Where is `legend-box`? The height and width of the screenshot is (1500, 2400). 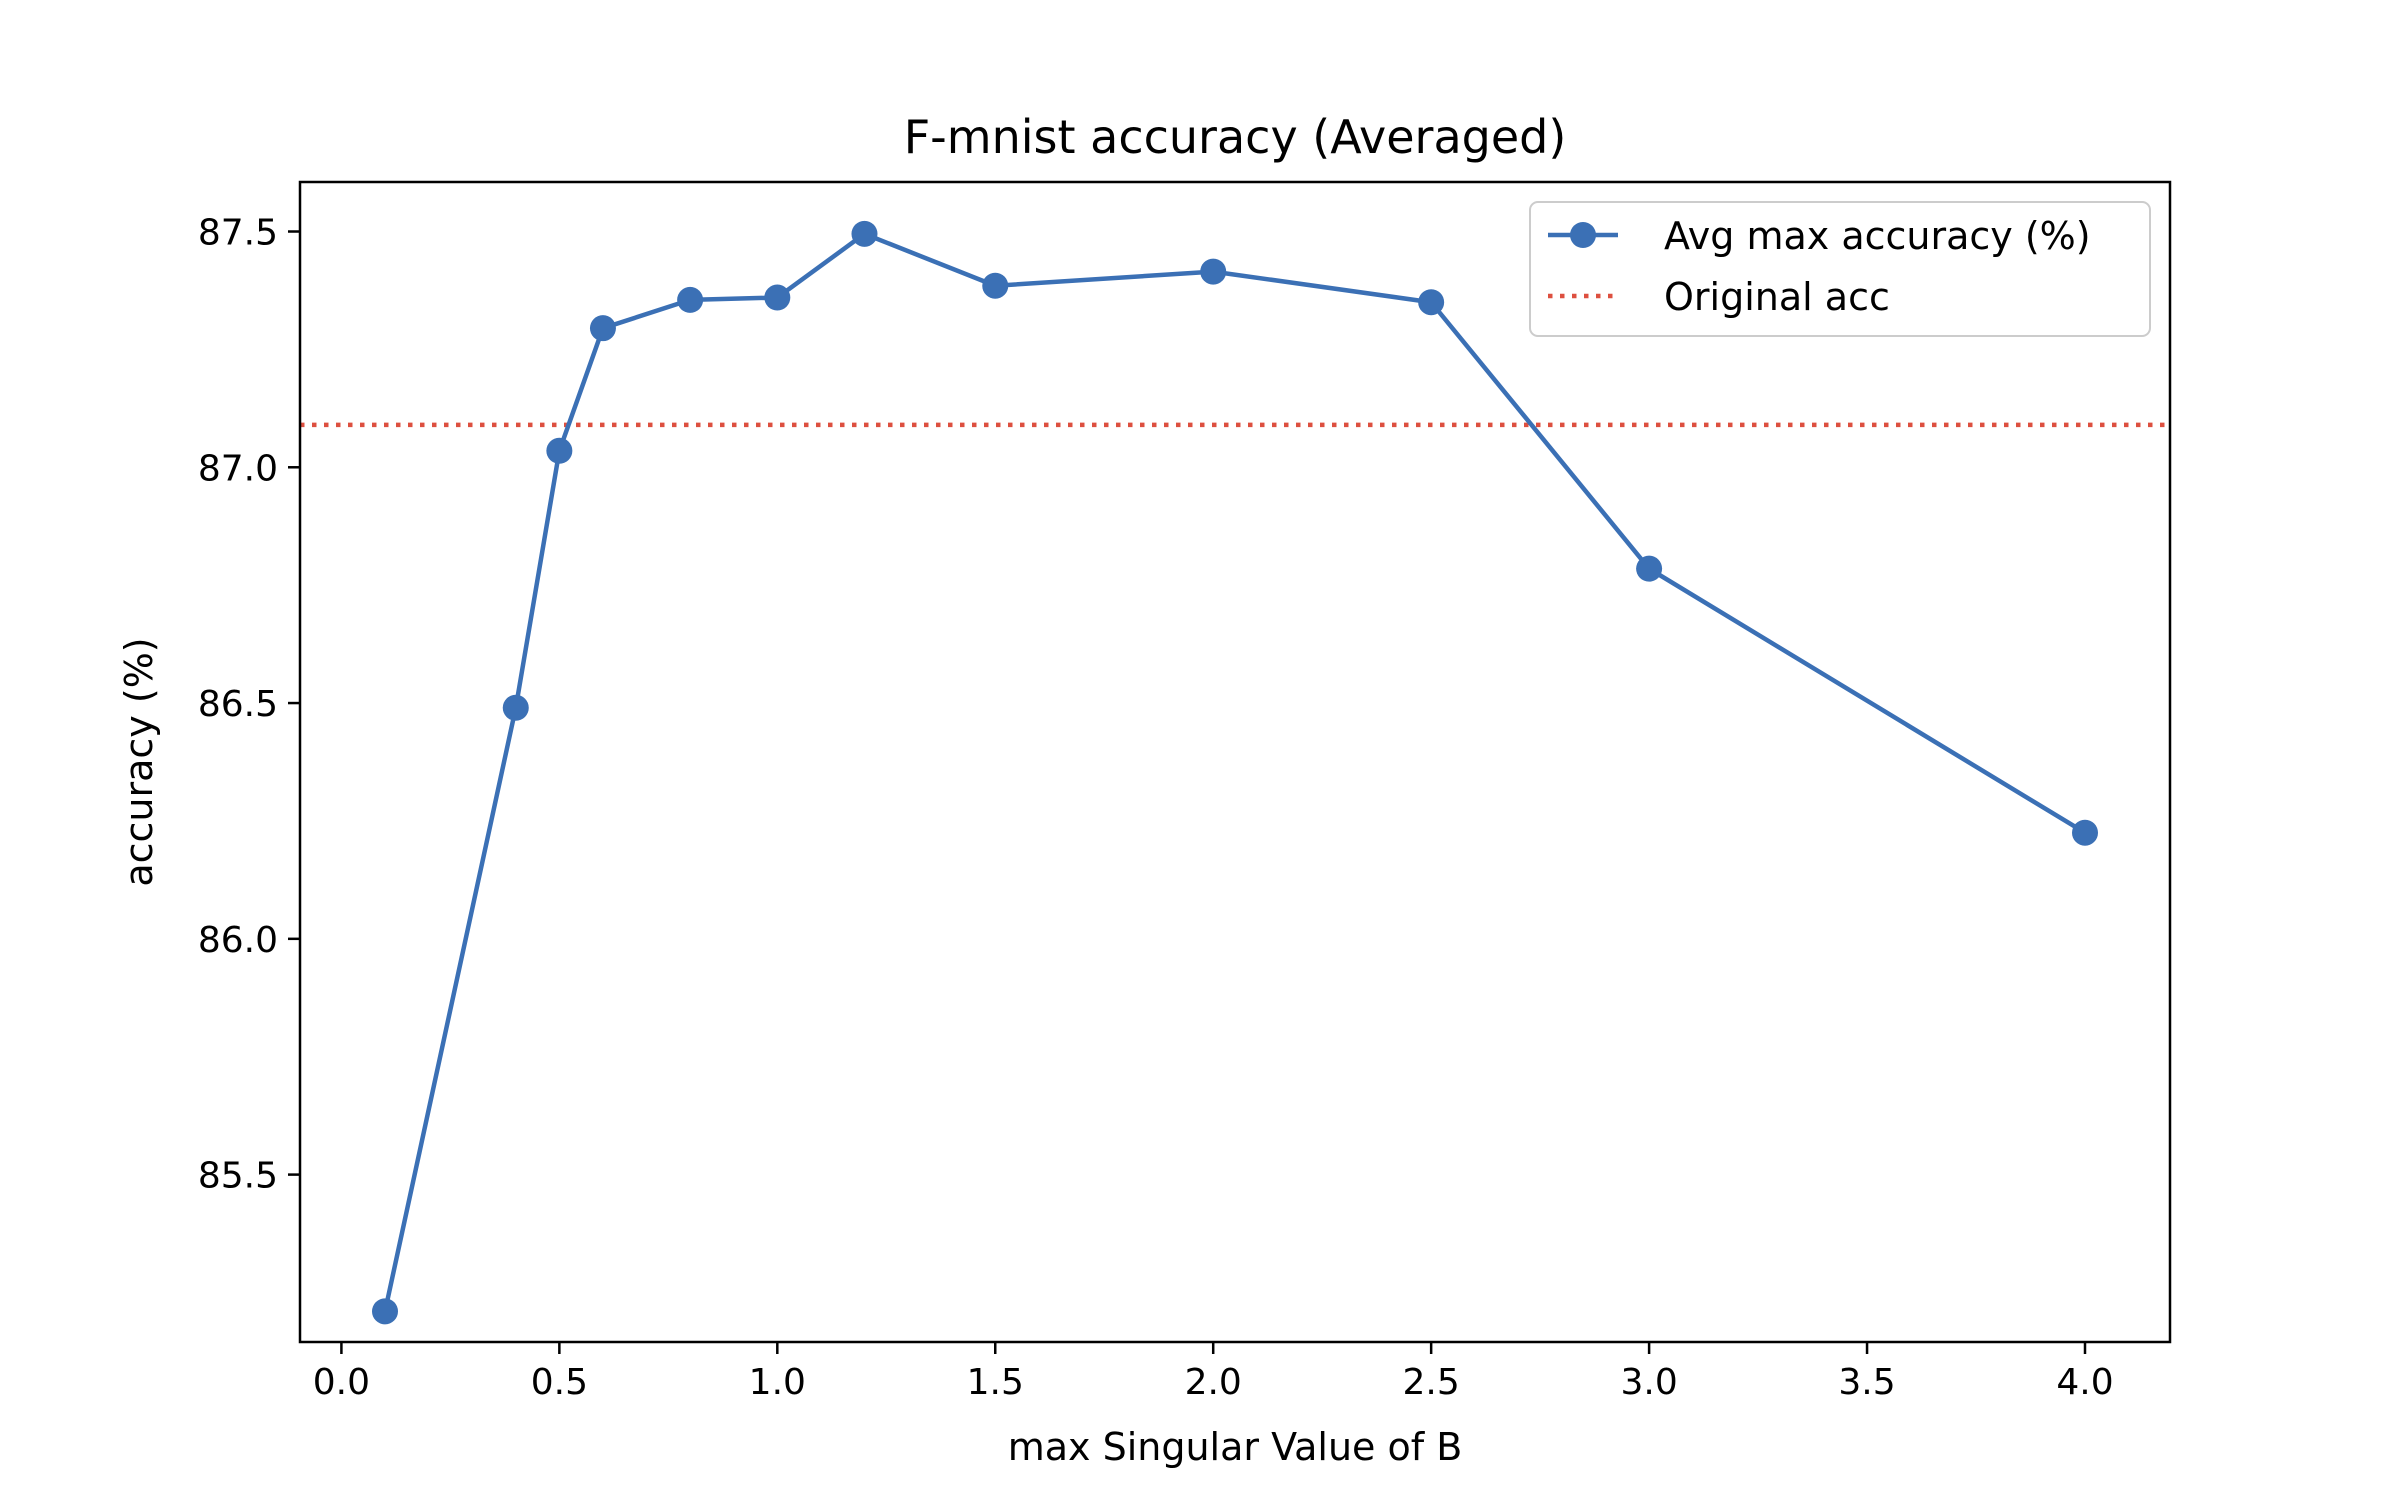 legend-box is located at coordinates (1840, 269).